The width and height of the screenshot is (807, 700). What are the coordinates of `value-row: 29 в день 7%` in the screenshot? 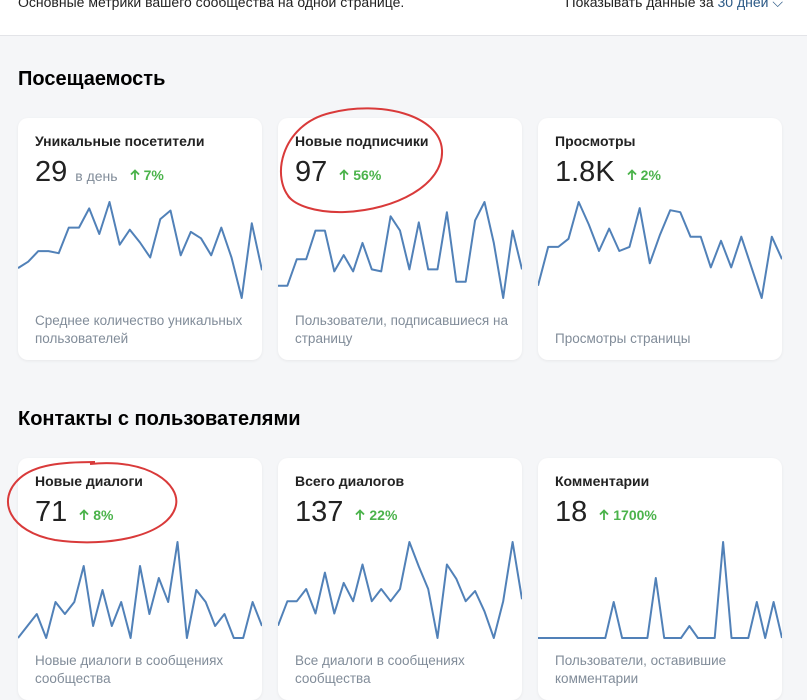 It's located at (99, 172).